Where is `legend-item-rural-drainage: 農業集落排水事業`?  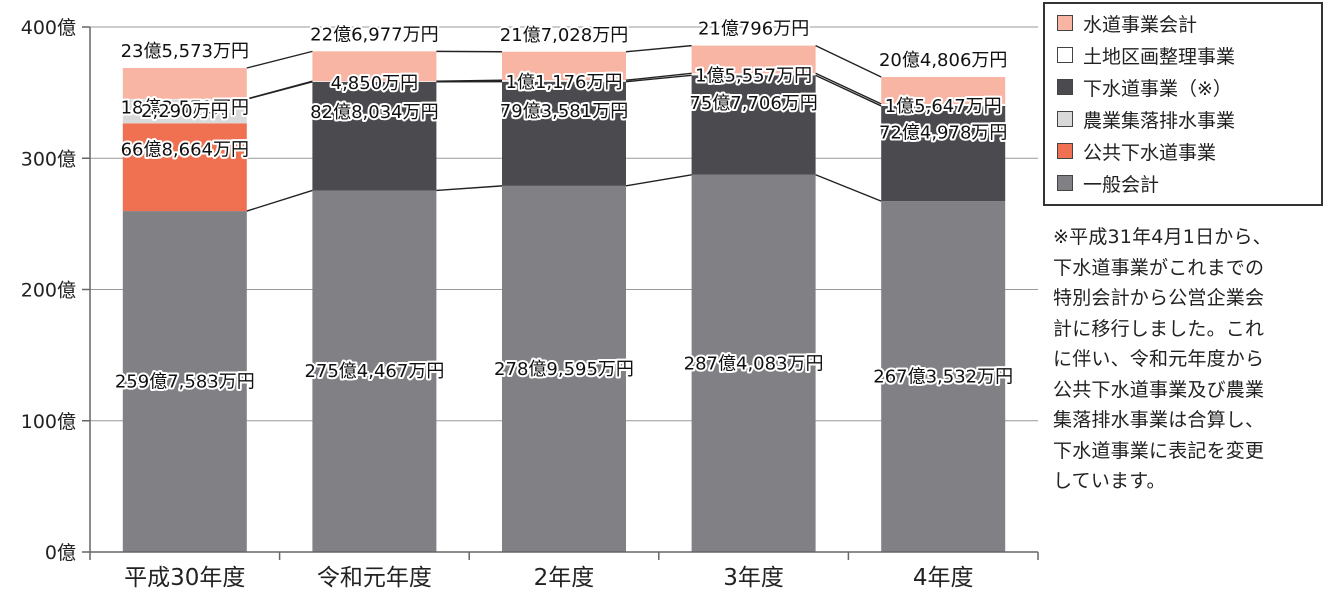 legend-item-rural-drainage: 農業集落排水事業 is located at coordinates (1146, 119).